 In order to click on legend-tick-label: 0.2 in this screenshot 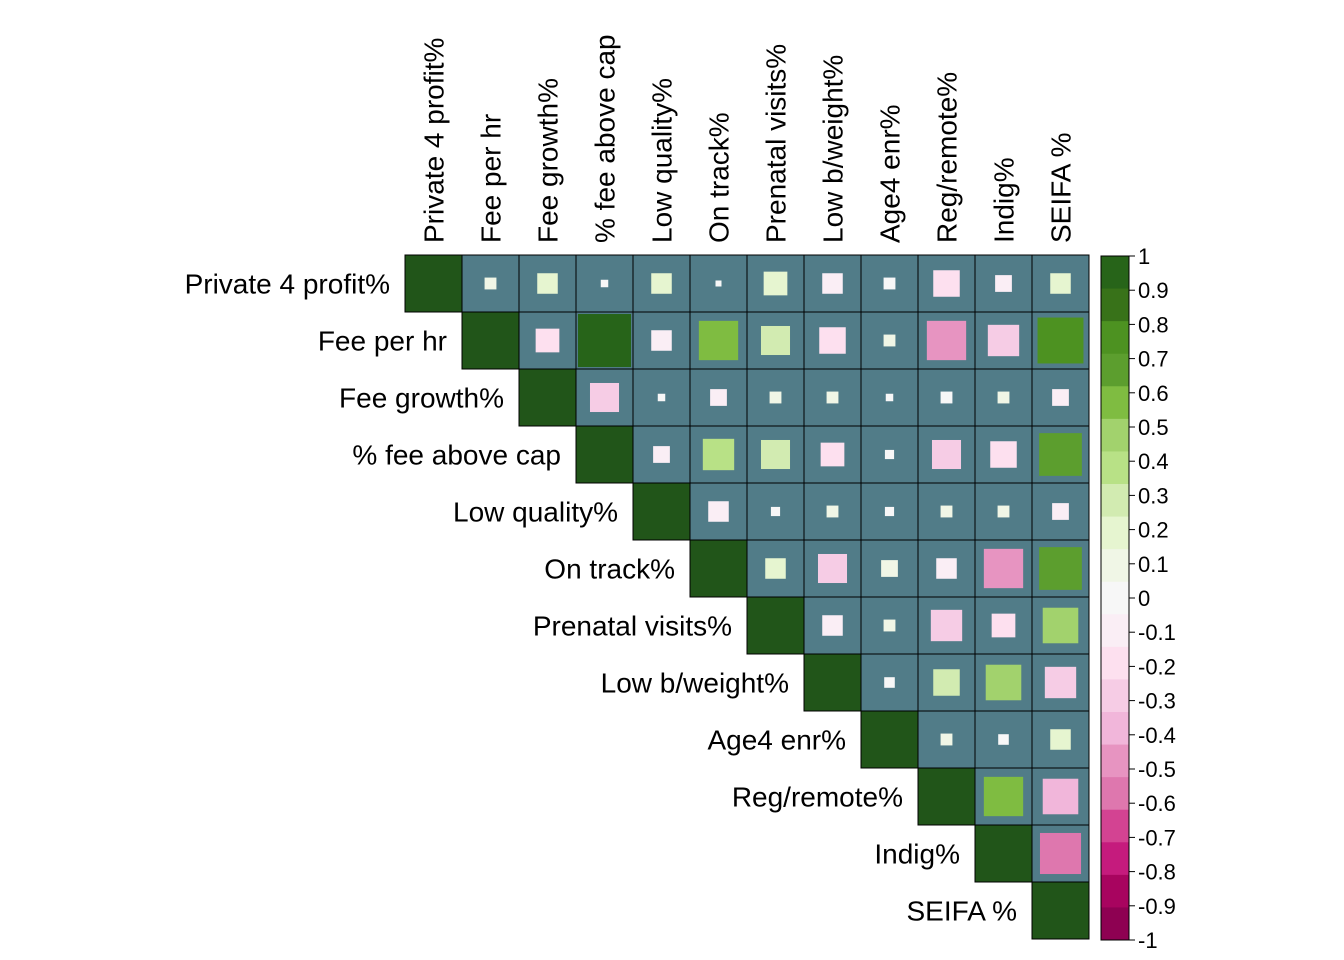, I will do `click(1153, 530)`.